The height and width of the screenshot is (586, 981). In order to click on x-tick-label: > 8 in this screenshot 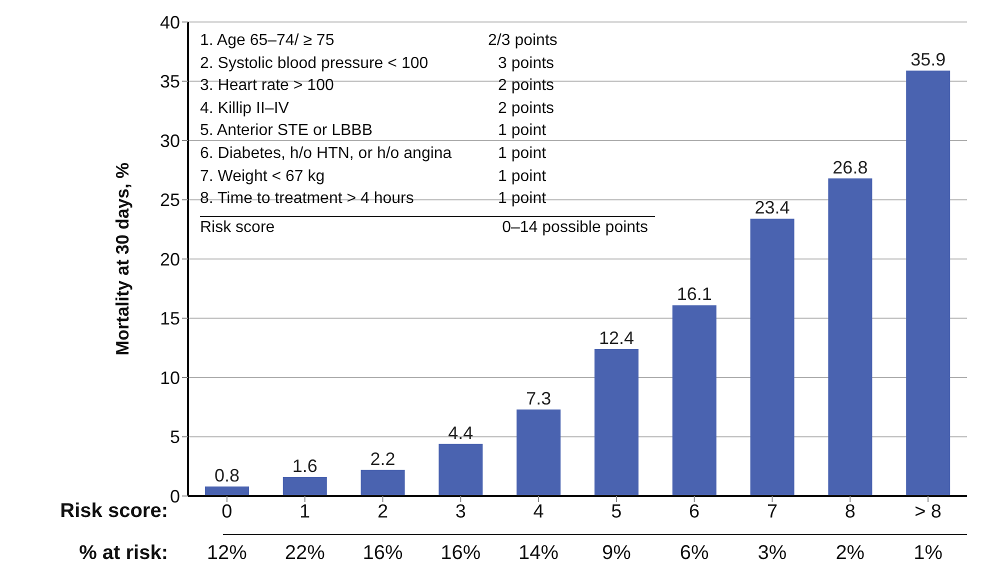, I will do `click(928, 511)`.